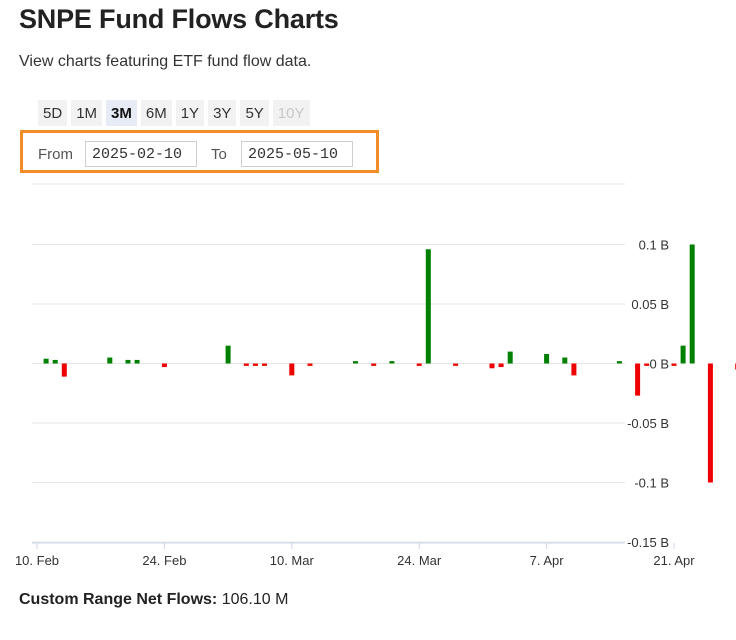 Image resolution: width=736 pixels, height=640 pixels. I want to click on range-button-1y: 1Y, so click(190, 113).